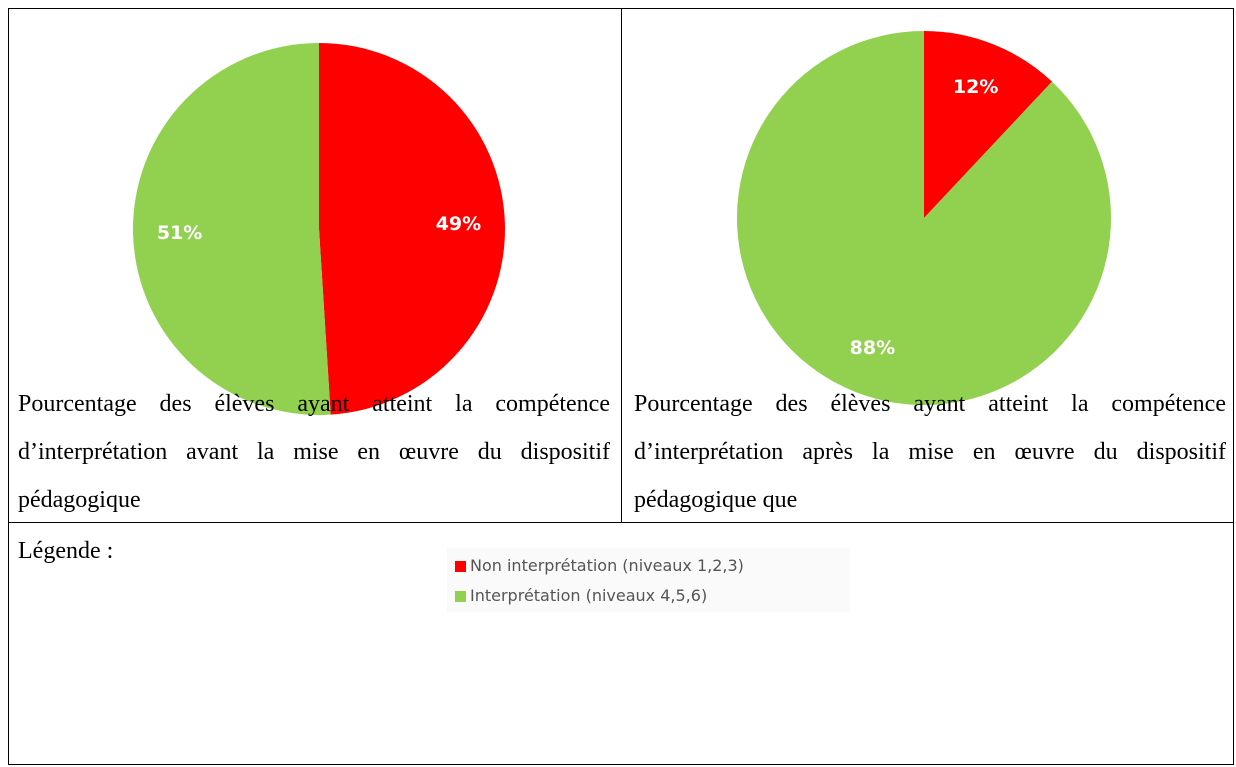 The height and width of the screenshot is (767, 1236). Describe the element at coordinates (458, 224) in the screenshot. I see `data-label: 49%` at that location.